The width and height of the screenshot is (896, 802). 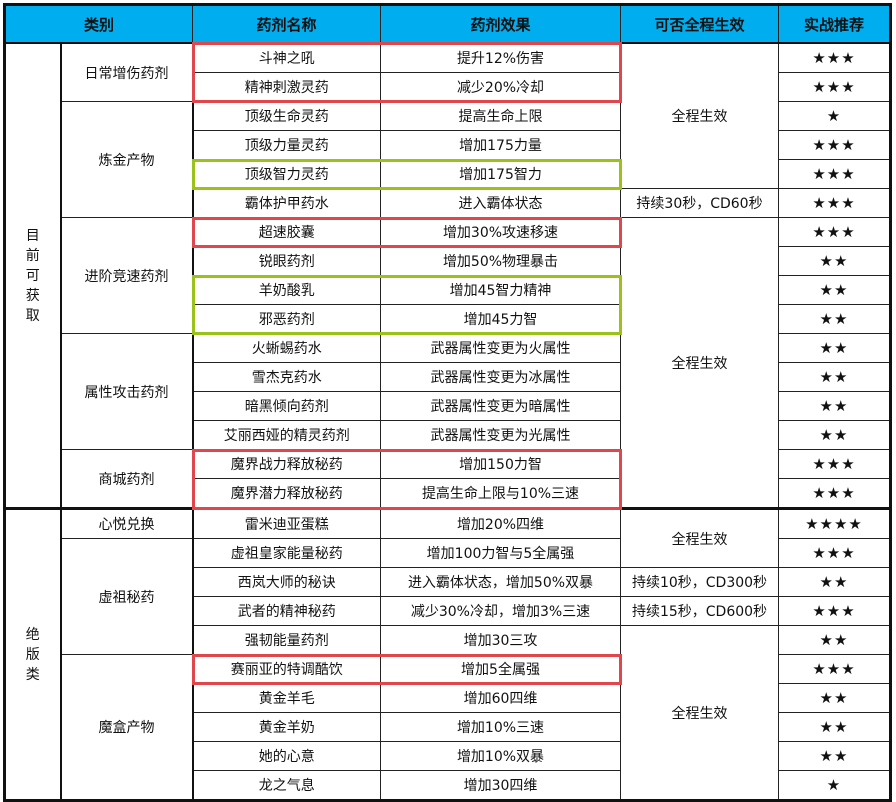 I want to click on potion-name: 雷米迪亚蛋糕, so click(x=286, y=523).